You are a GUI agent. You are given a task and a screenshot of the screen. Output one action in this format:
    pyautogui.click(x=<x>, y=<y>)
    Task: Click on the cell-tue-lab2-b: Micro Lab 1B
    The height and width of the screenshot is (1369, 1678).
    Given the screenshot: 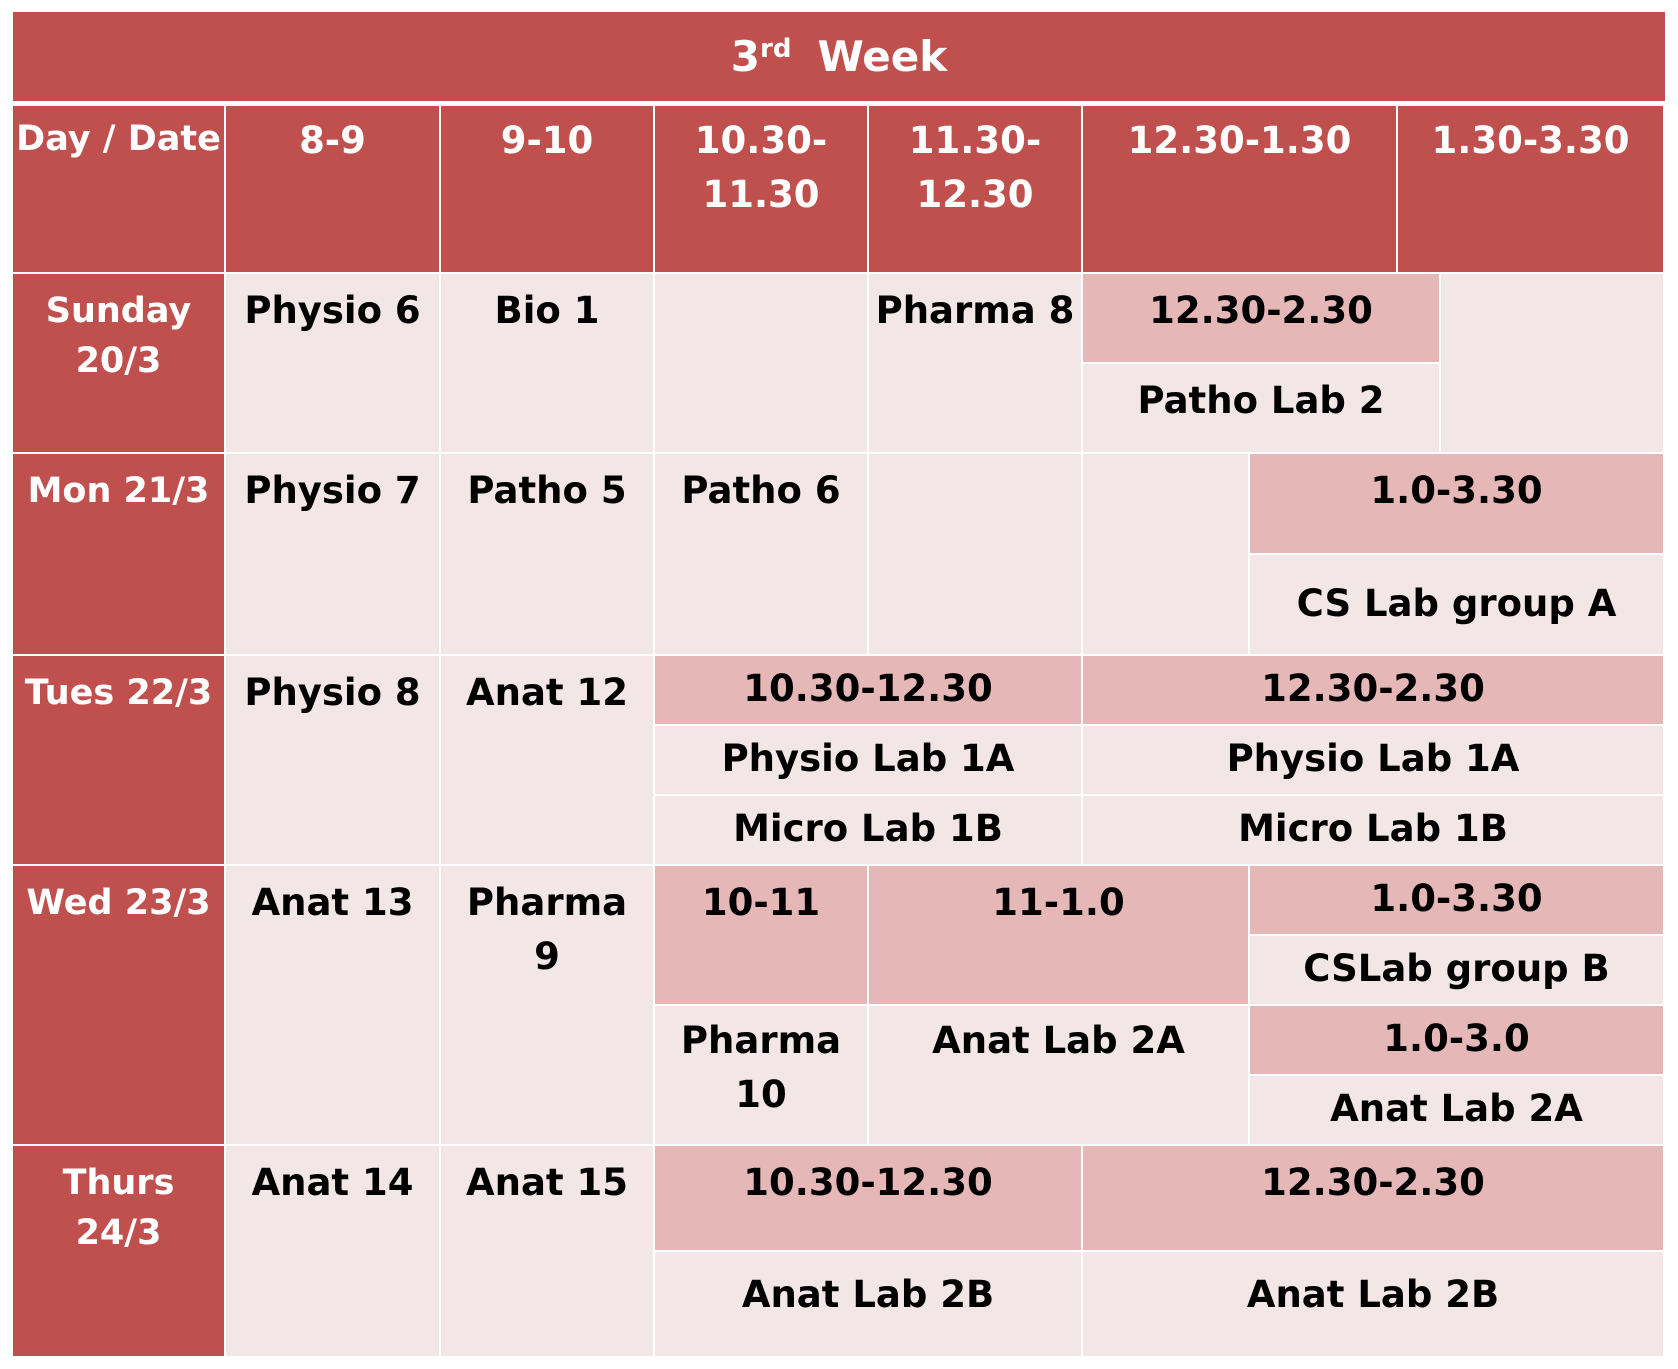 What is the action you would take?
    pyautogui.click(x=1374, y=831)
    